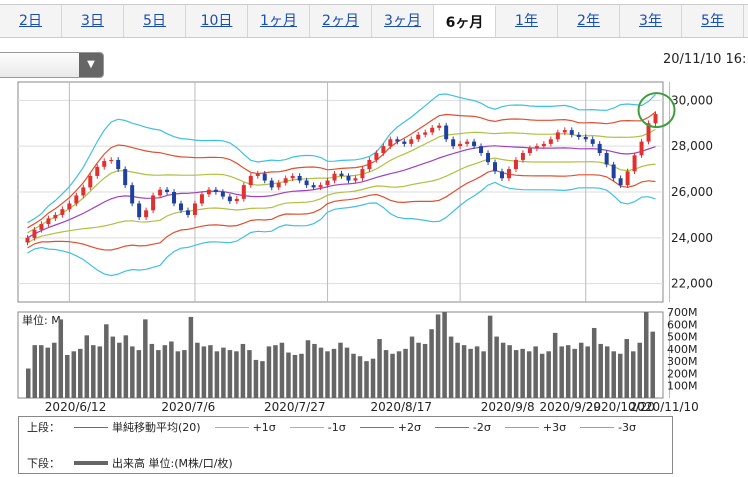 Image resolution: width=748 pixels, height=477 pixels. What do you see at coordinates (462, 427) in the screenshot?
I see `legend-item: -2σ` at bounding box center [462, 427].